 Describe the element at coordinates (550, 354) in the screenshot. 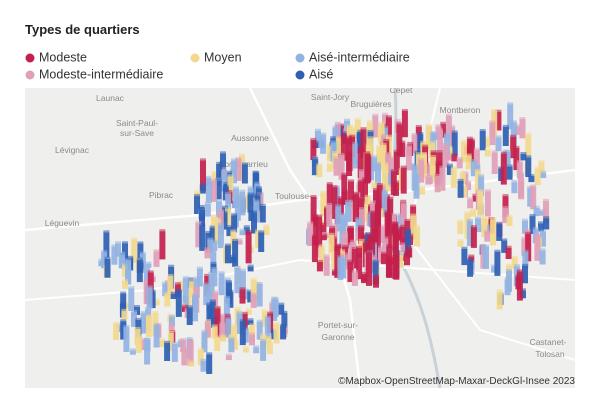

I see `place-label: Tolosan` at that location.